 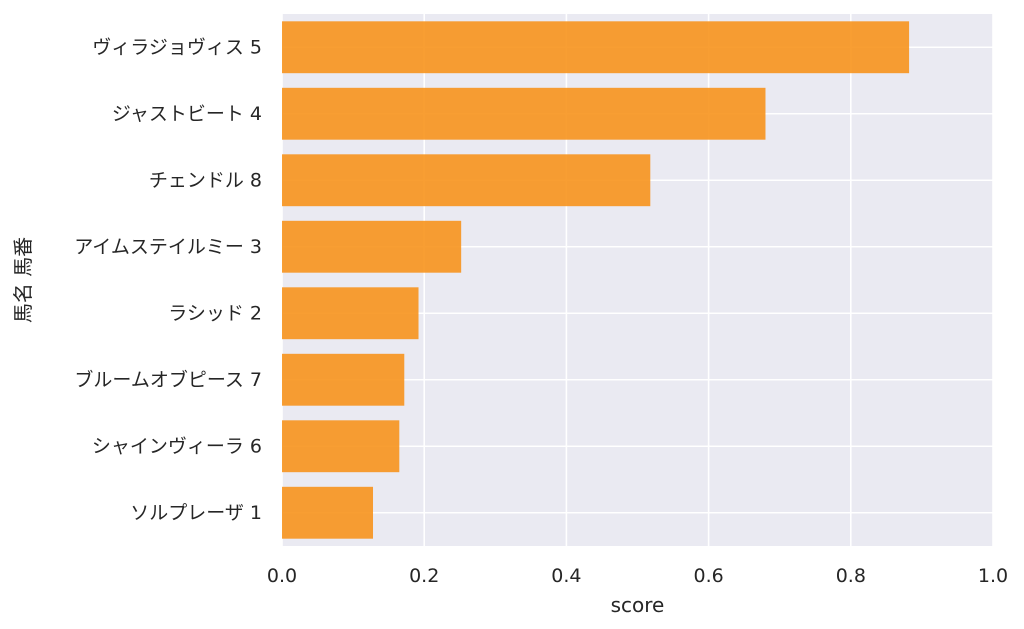 What do you see at coordinates (215, 313) in the screenshot?
I see `y-tick-label: ラシッド 2` at bounding box center [215, 313].